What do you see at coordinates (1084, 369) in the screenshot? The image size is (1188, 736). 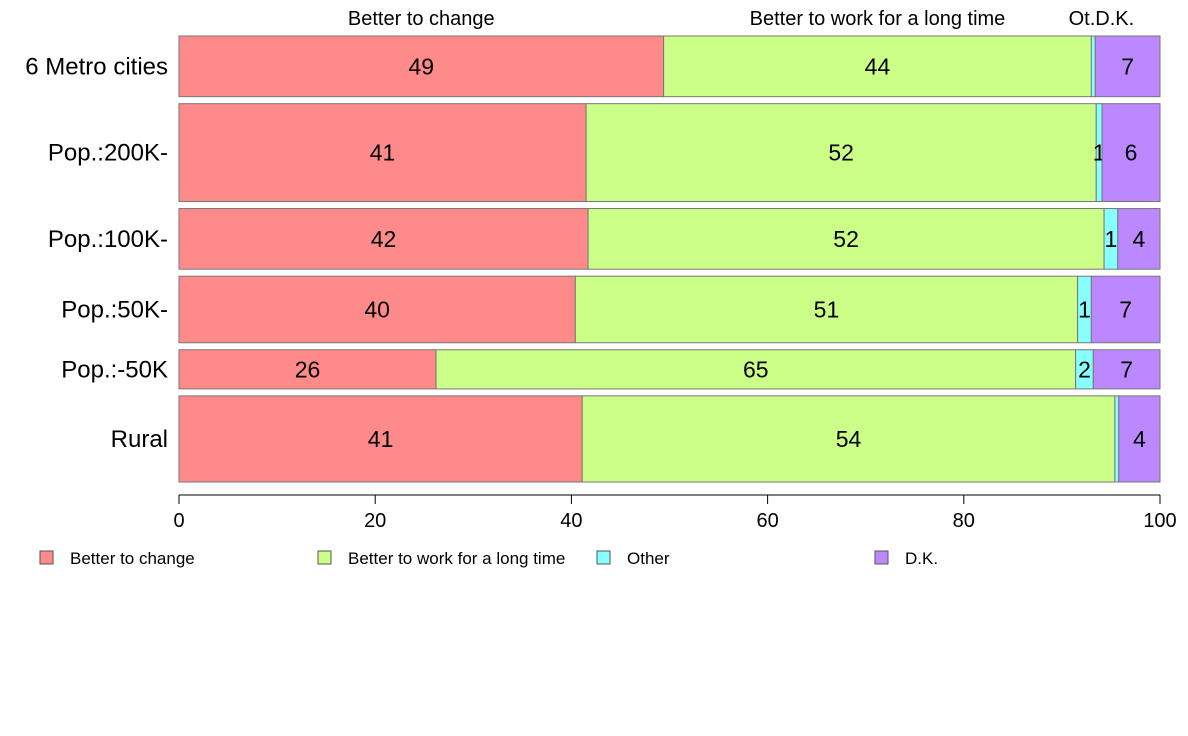 I see `data-label: 2` at bounding box center [1084, 369].